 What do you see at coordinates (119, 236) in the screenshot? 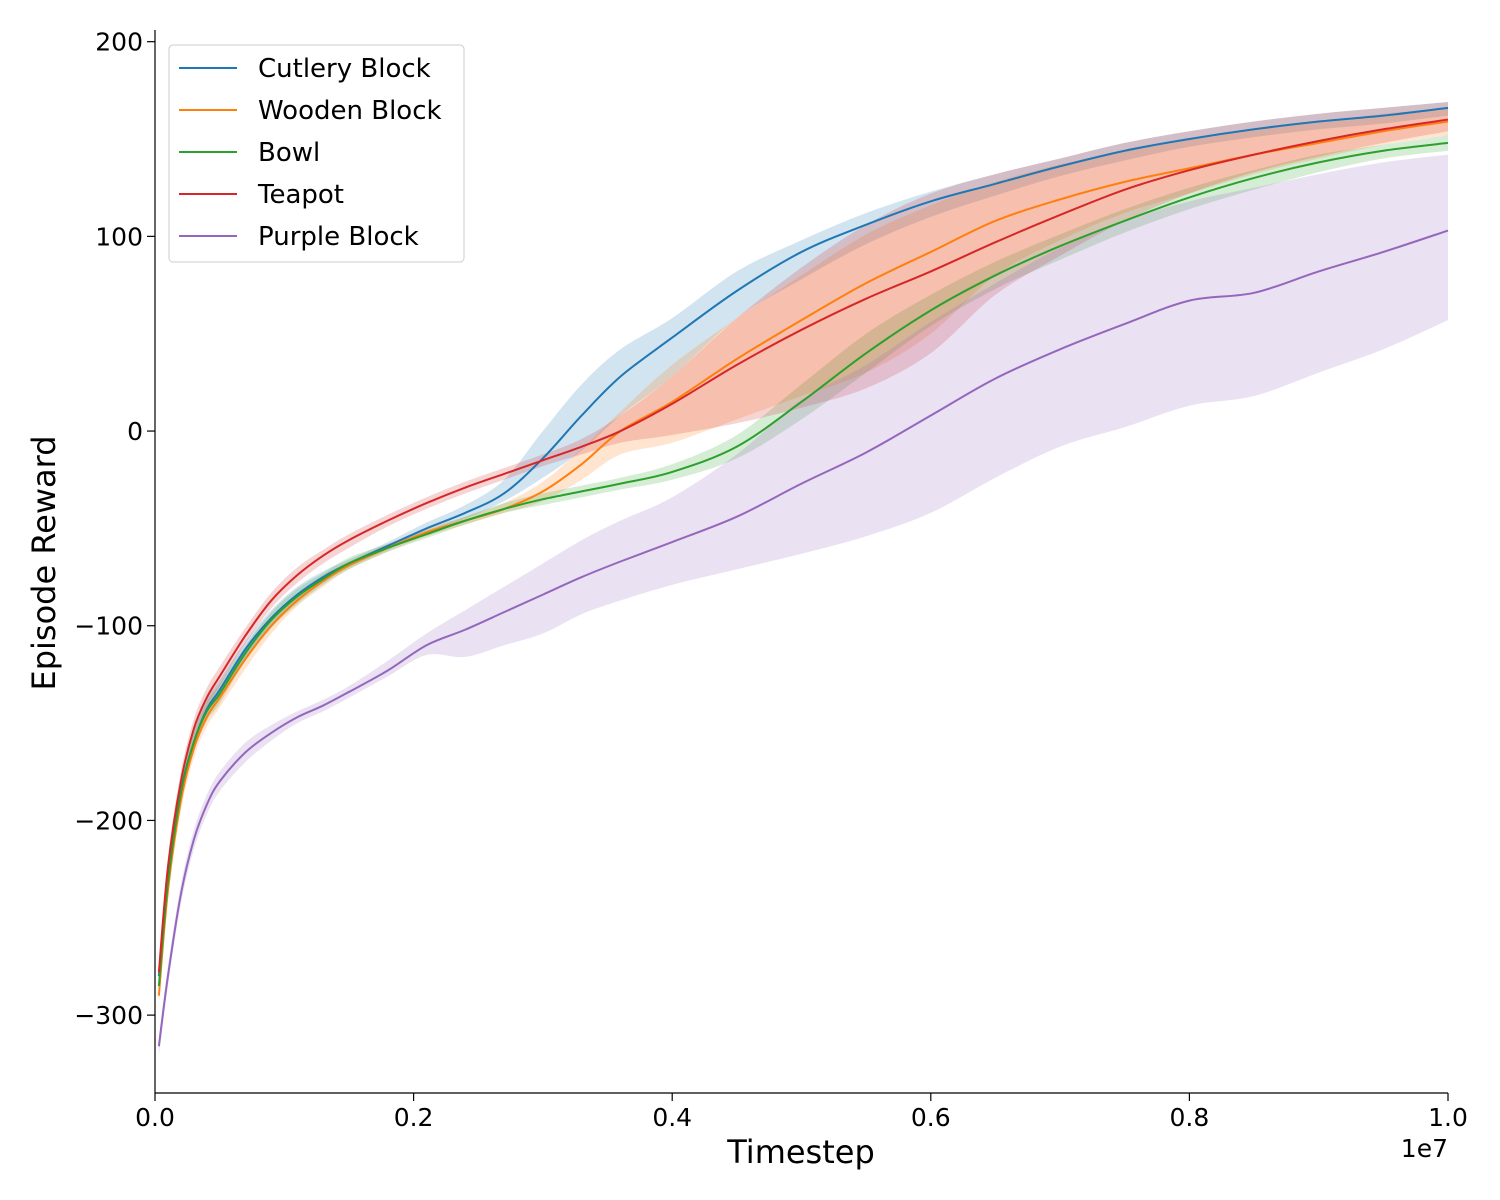
I see `y-tick-label: 100` at bounding box center [119, 236].